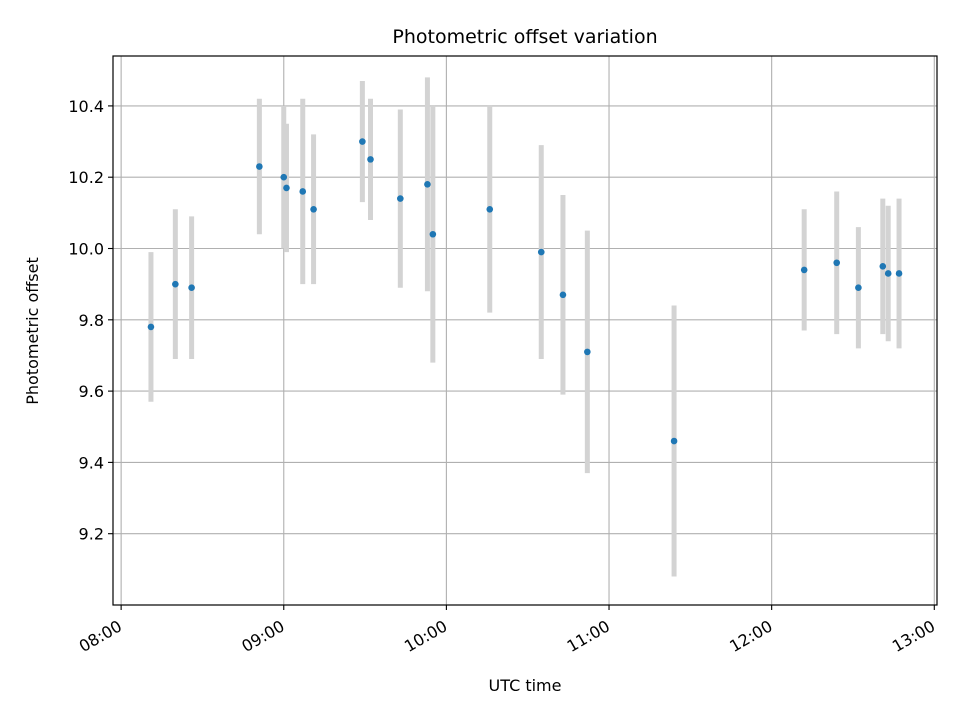 The height and width of the screenshot is (720, 960). I want to click on x-axis-label: UTC time, so click(525, 685).